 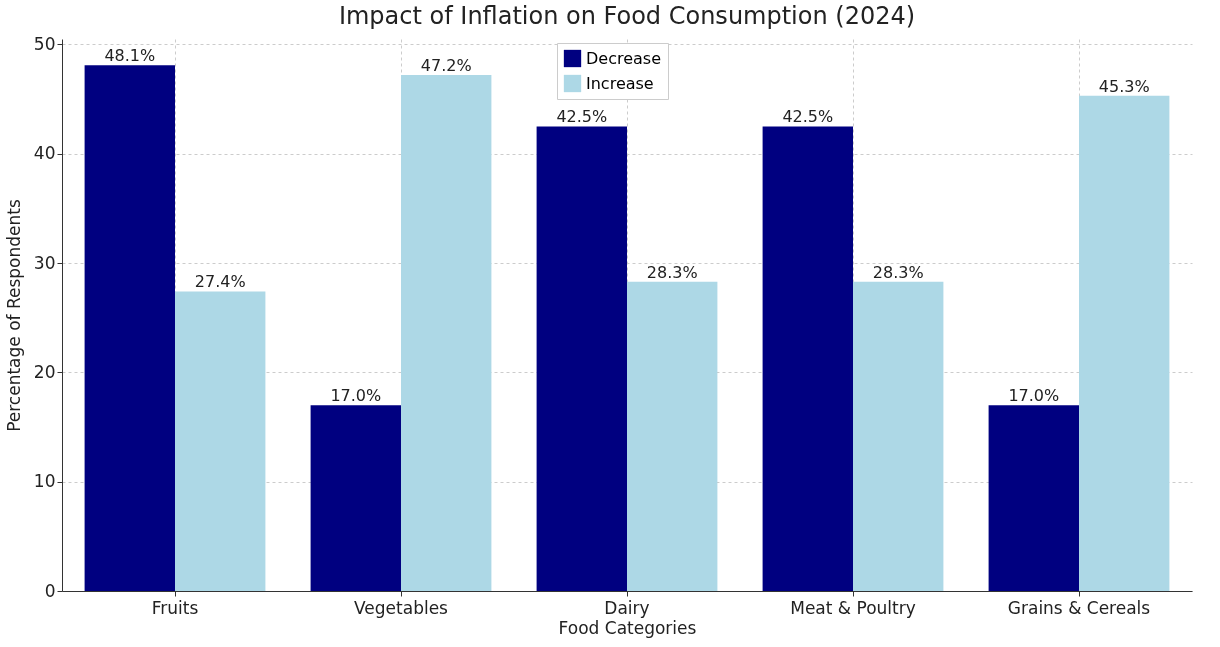 I want to click on data-label: 48.1%, so click(x=130, y=56).